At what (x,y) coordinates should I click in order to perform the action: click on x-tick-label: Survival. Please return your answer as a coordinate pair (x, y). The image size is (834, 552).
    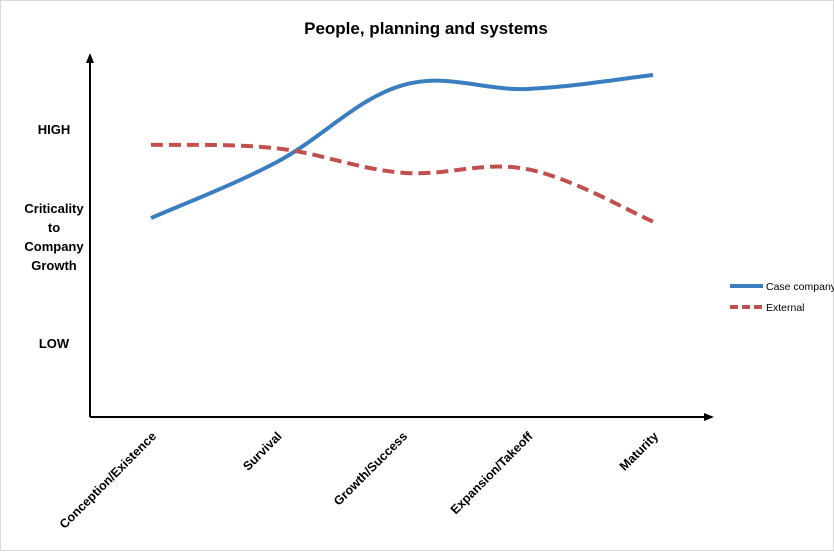
    Looking at the image, I should click on (262, 451).